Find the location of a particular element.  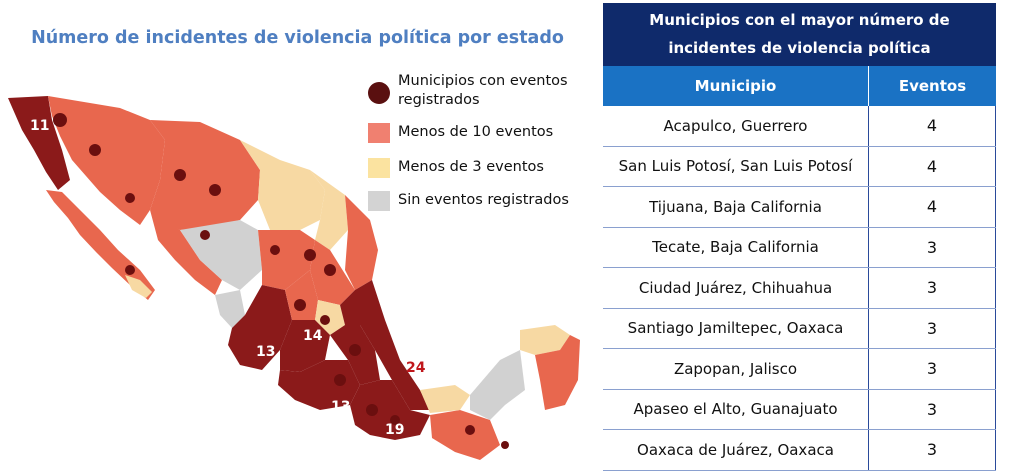

count-oaxaca: 19 is located at coordinates (394, 430).